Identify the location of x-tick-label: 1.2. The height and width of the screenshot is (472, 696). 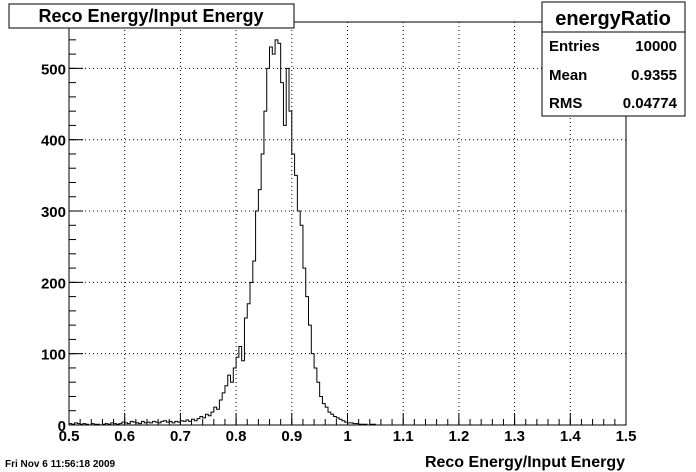
(458, 436).